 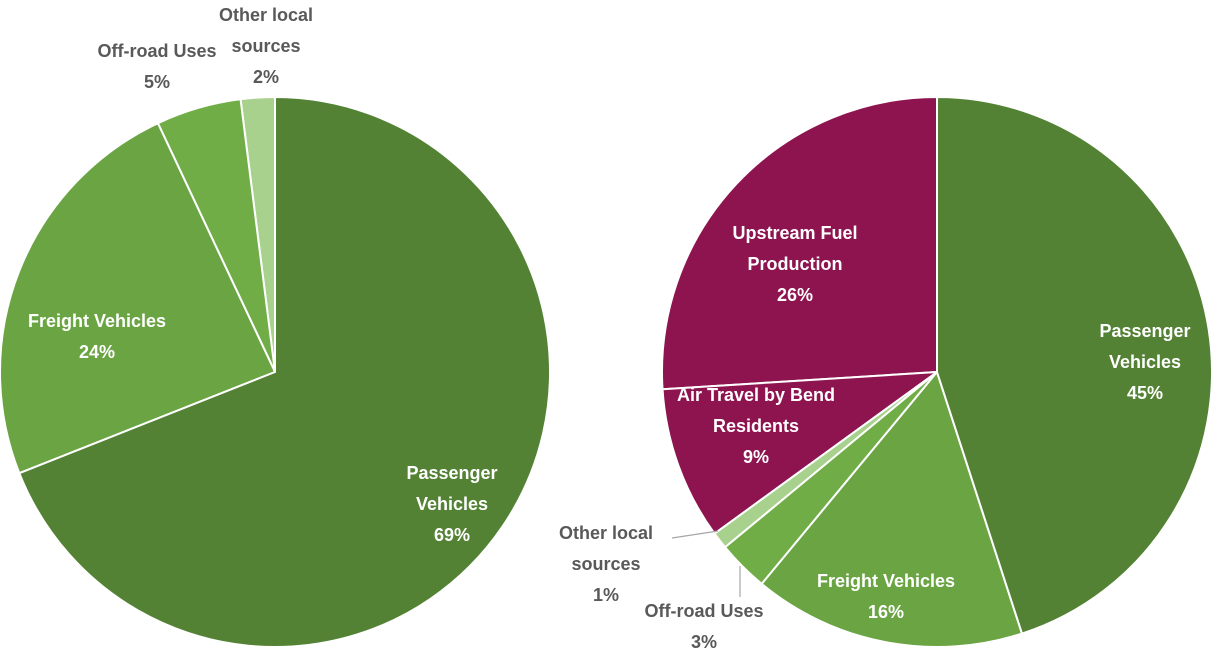 I want to click on value-label: 24%, so click(x=97, y=352).